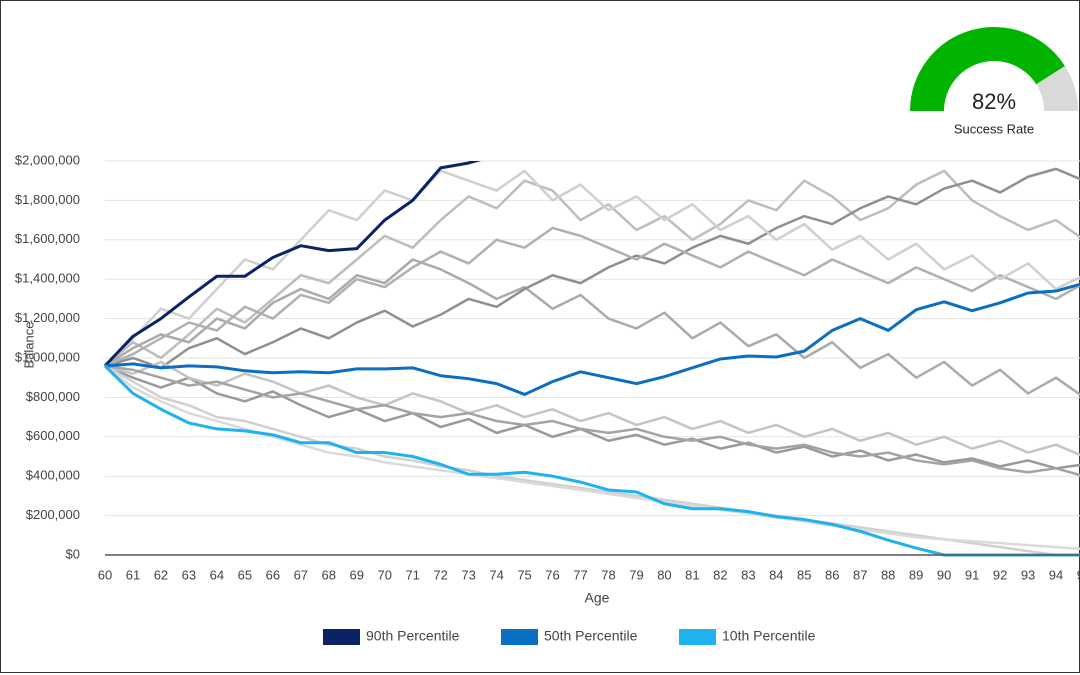  What do you see at coordinates (608, 574) in the screenshot?
I see `x-tick-label: 78` at bounding box center [608, 574].